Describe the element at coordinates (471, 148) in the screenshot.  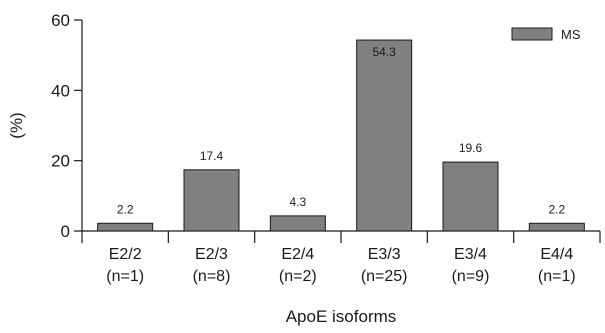
I see `data-label: 19.6` at that location.